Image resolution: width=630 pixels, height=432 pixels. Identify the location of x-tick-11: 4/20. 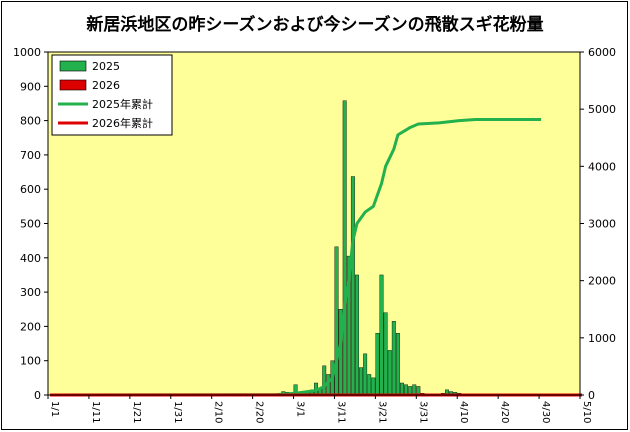
(504, 412).